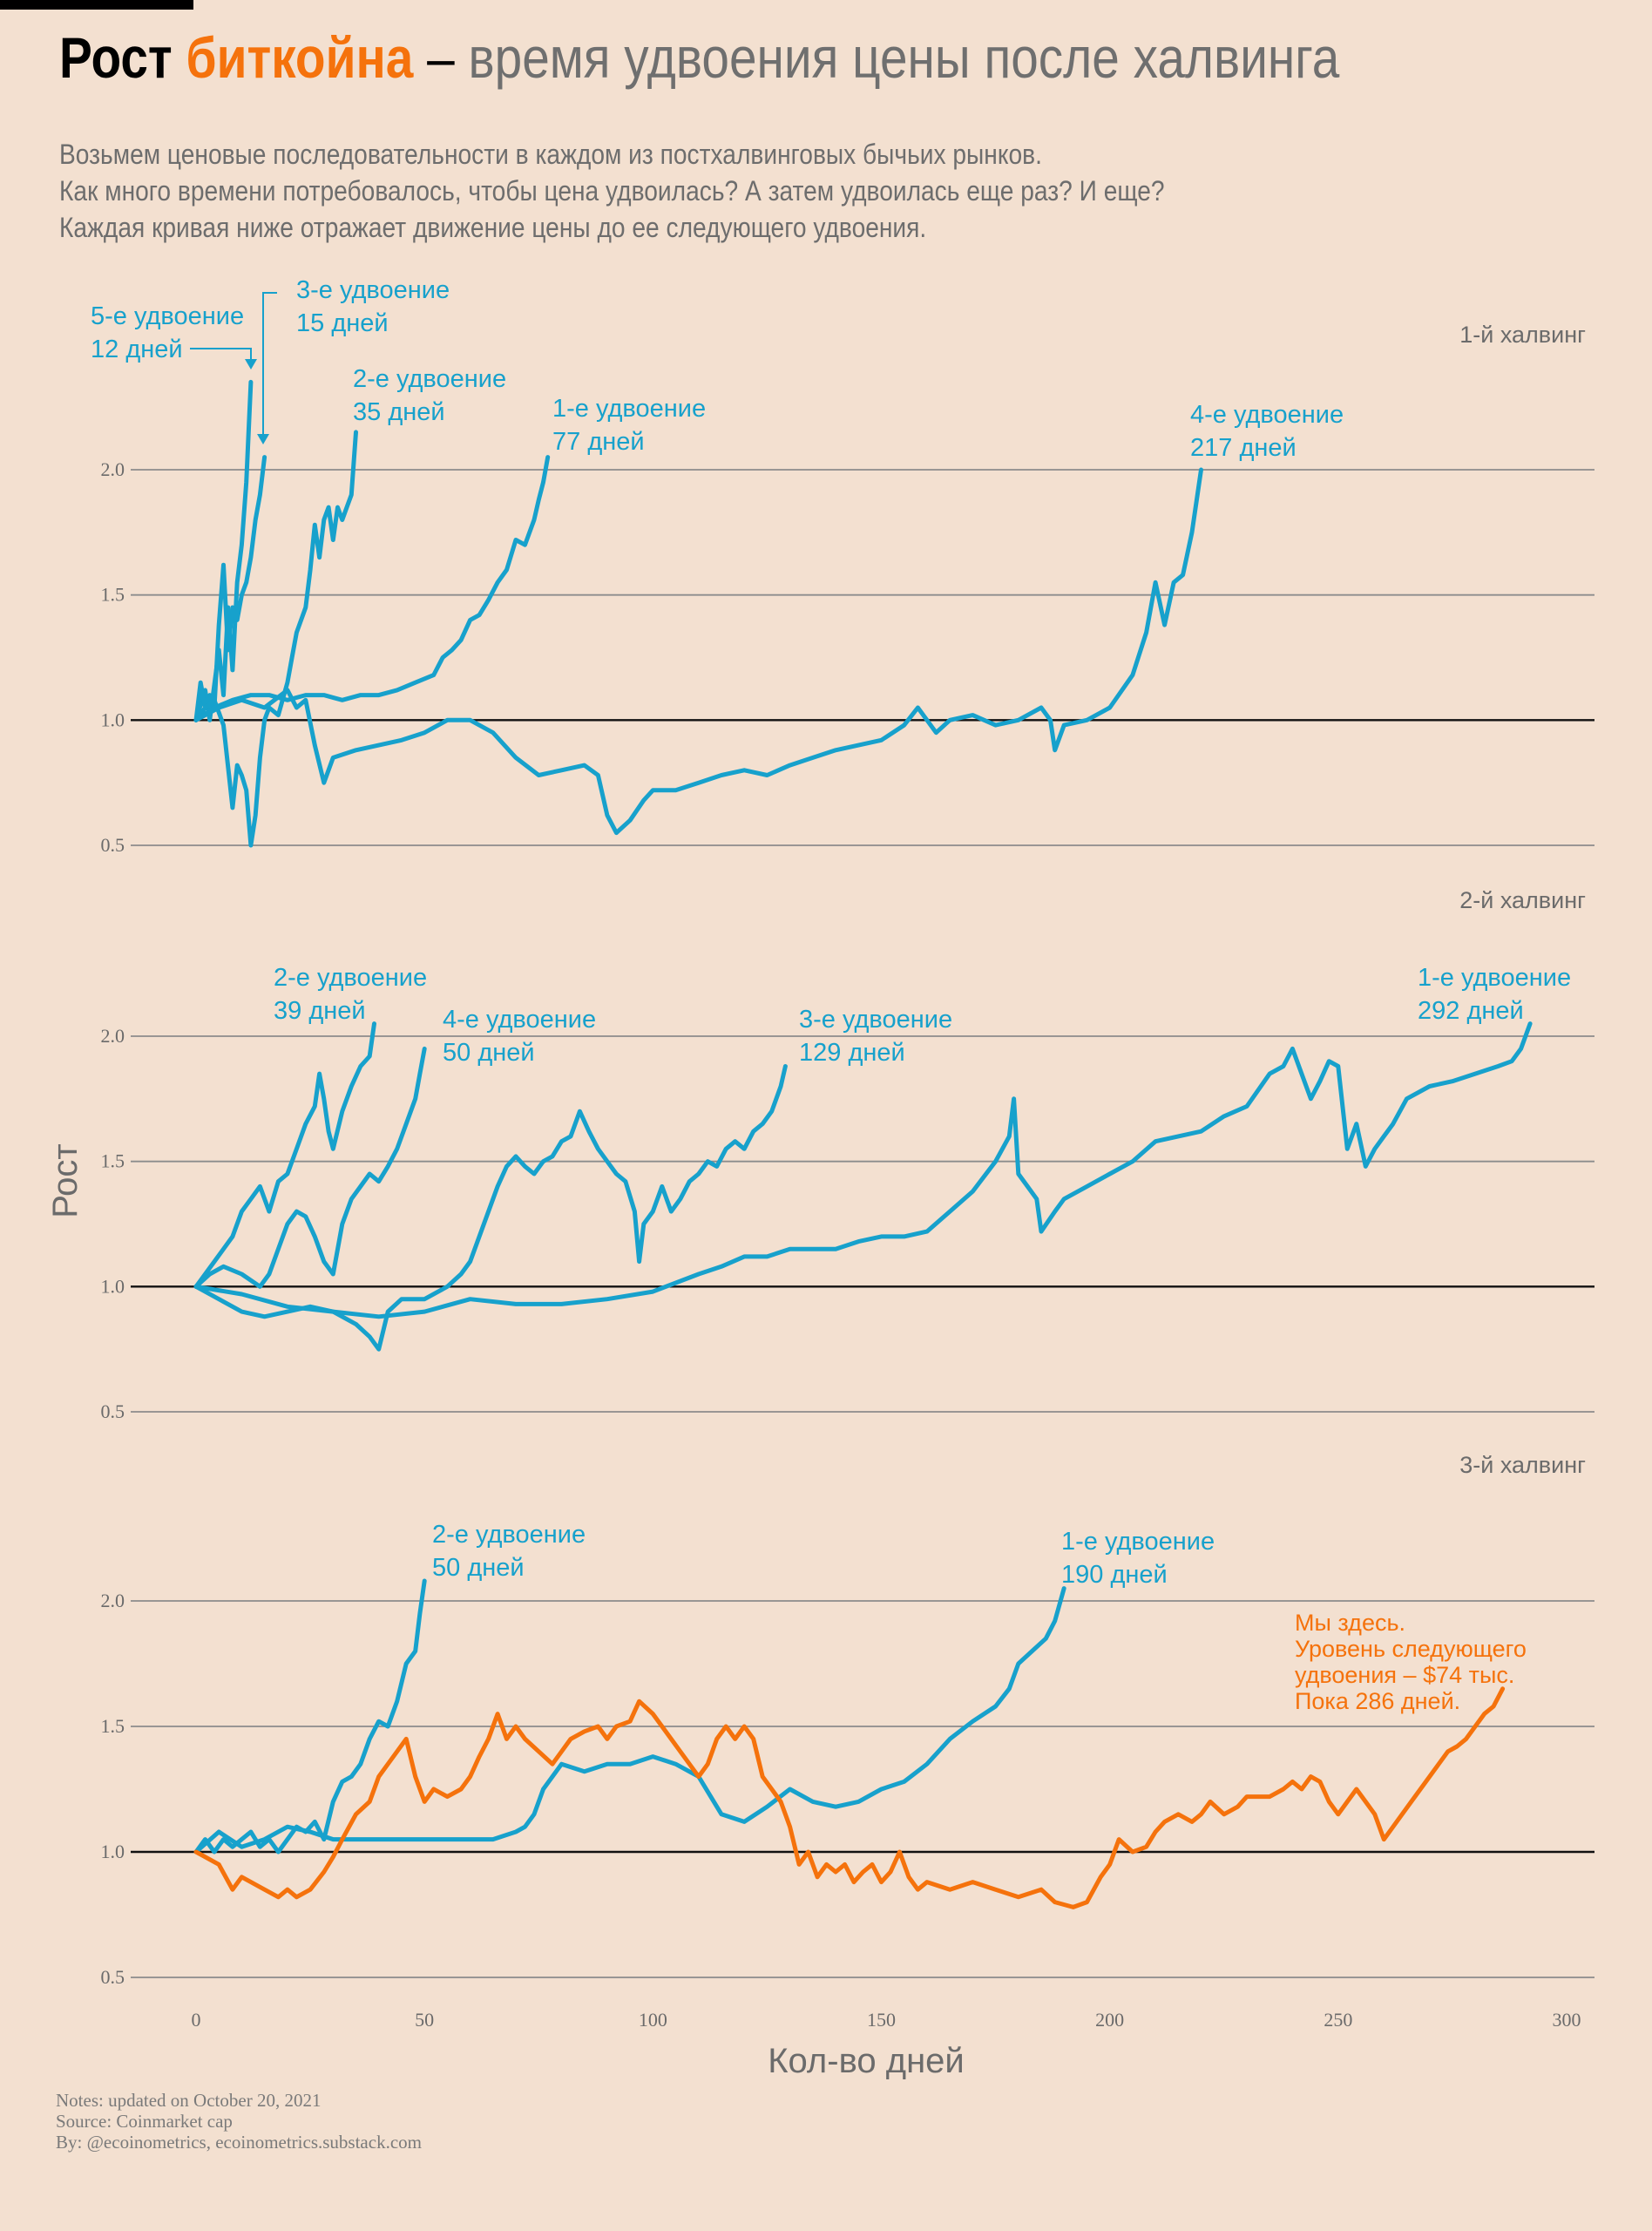  What do you see at coordinates (144, 2121) in the screenshot?
I see `footer-note: Source: Coinmarket cap` at bounding box center [144, 2121].